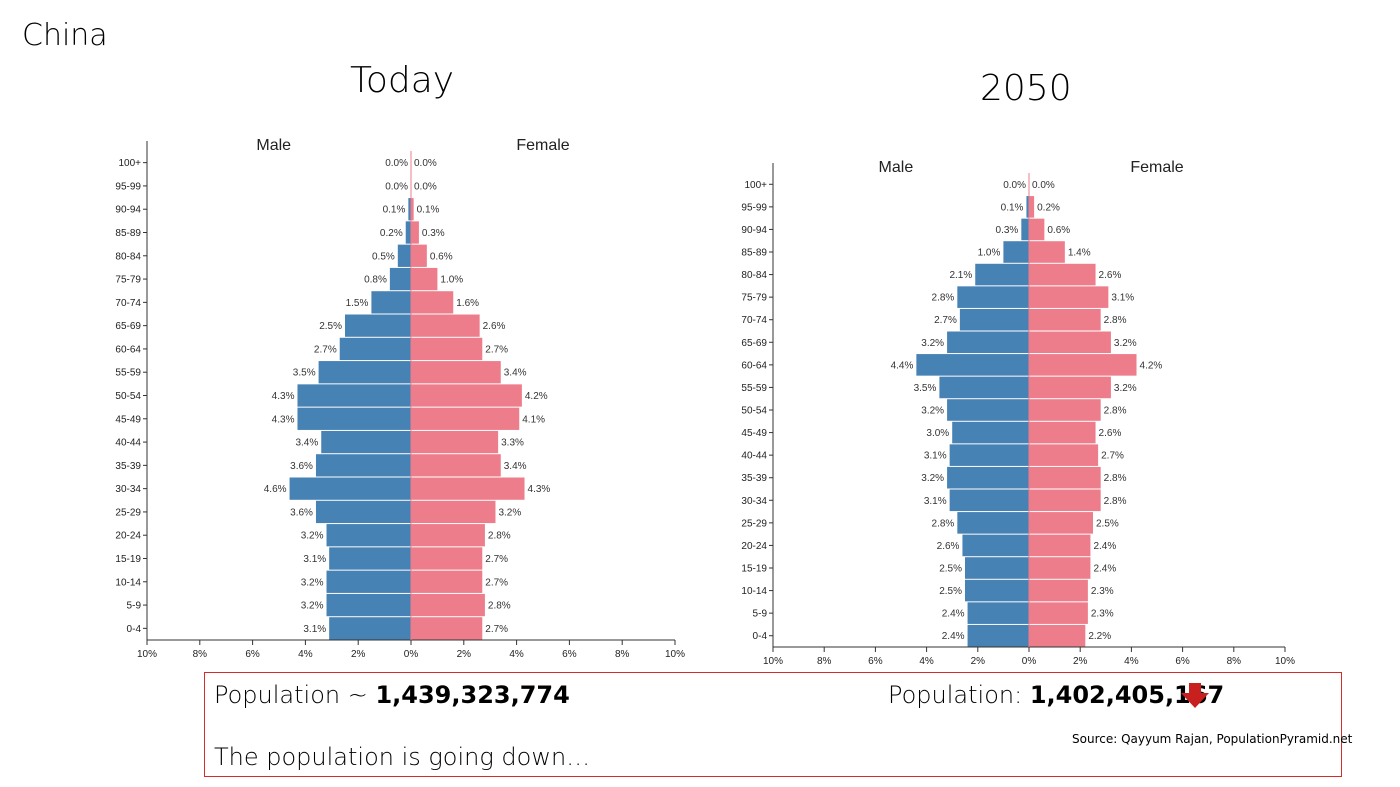  Describe the element at coordinates (754, 569) in the screenshot. I see `age-group-label: 15-19` at that location.